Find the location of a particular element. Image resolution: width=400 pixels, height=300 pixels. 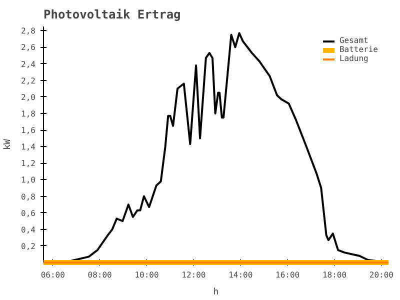

y-axis-title: kW is located at coordinates (8, 144).